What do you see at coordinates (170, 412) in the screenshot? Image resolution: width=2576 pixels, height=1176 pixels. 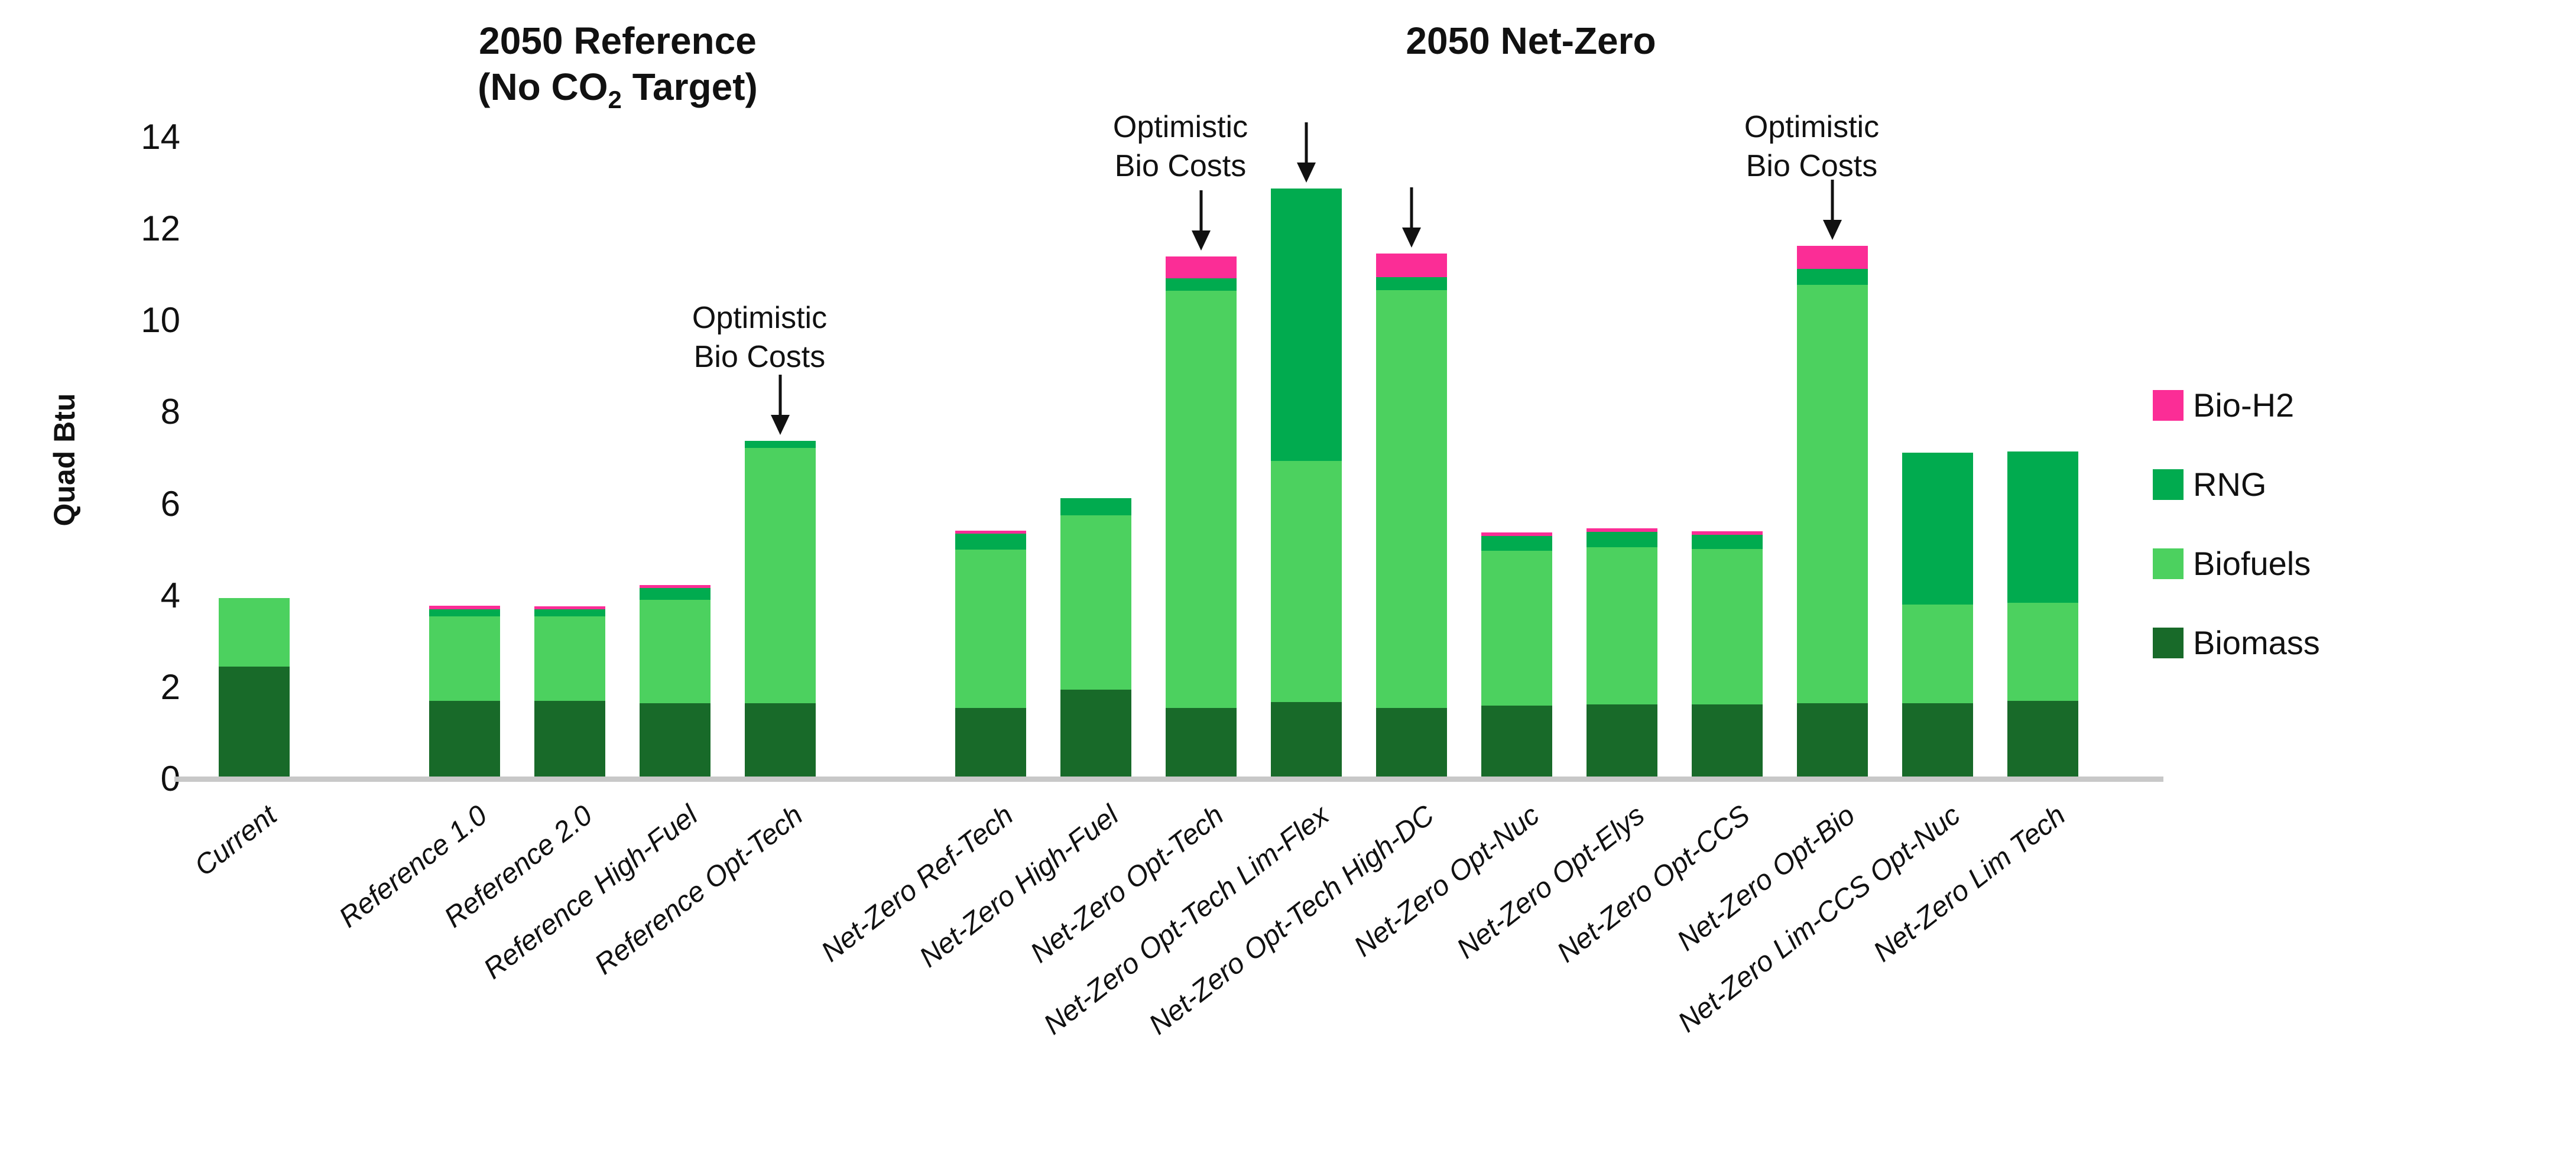 I see `y-tick-8: 8` at bounding box center [170, 412].